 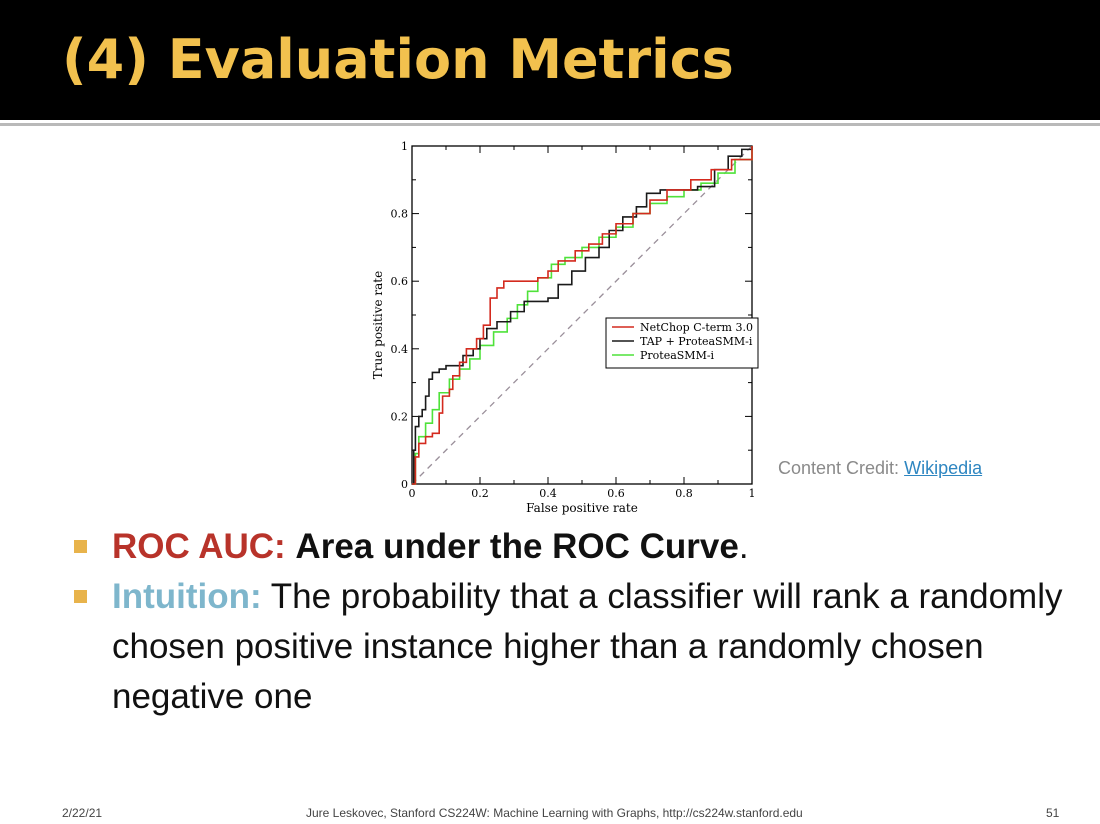 What do you see at coordinates (548, 493) in the screenshot?
I see `x-tick-label: 0.4` at bounding box center [548, 493].